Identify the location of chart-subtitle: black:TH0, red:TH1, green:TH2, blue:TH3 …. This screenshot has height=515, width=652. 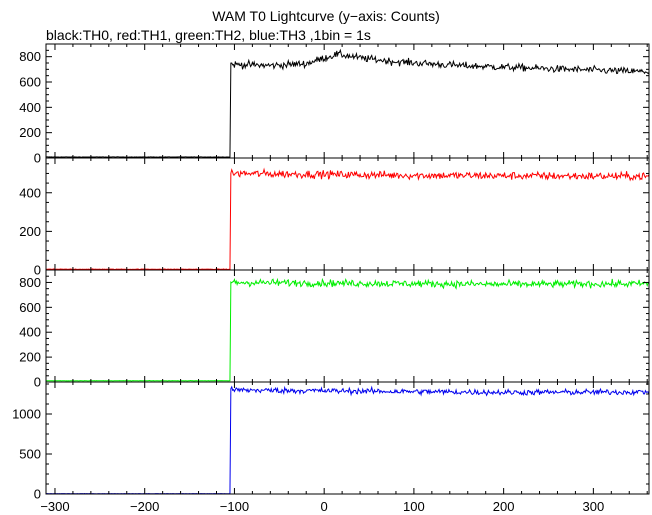
(208, 35).